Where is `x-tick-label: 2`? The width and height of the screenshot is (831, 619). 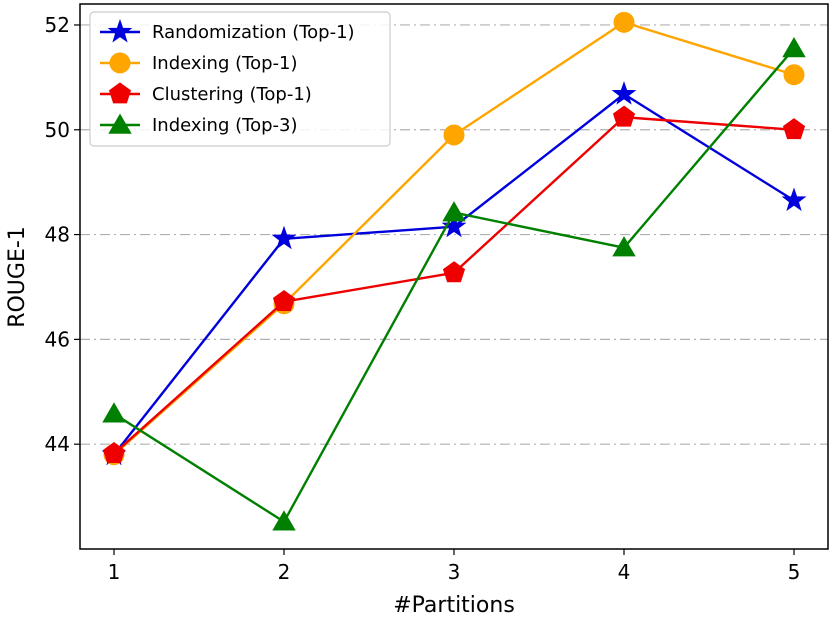
x-tick-label: 2 is located at coordinates (284, 572).